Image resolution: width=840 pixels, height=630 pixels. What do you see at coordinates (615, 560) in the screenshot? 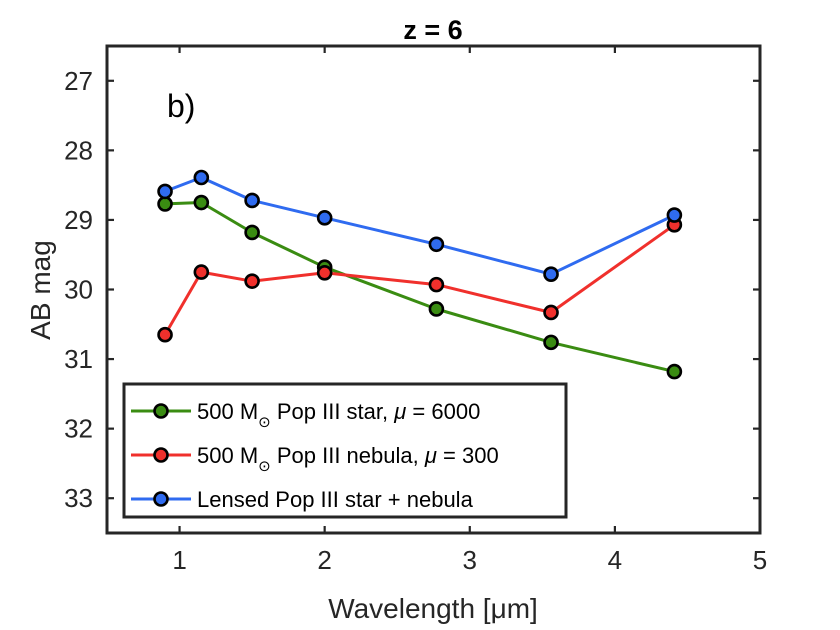
I see `x-tick-label: 4` at bounding box center [615, 560].